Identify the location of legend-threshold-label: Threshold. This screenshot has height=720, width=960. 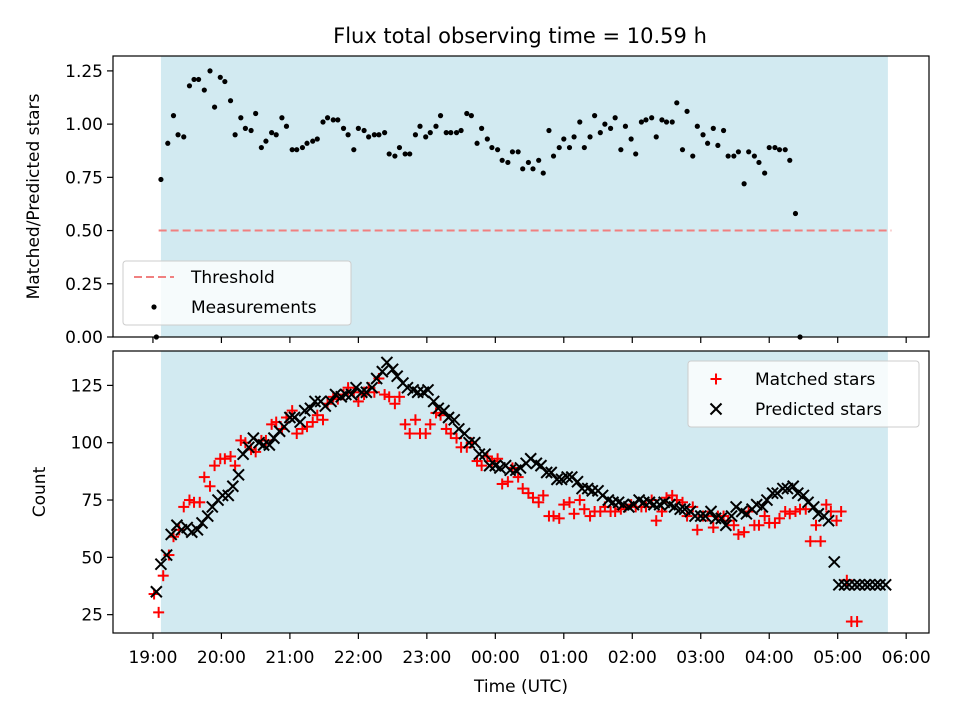
(232, 278).